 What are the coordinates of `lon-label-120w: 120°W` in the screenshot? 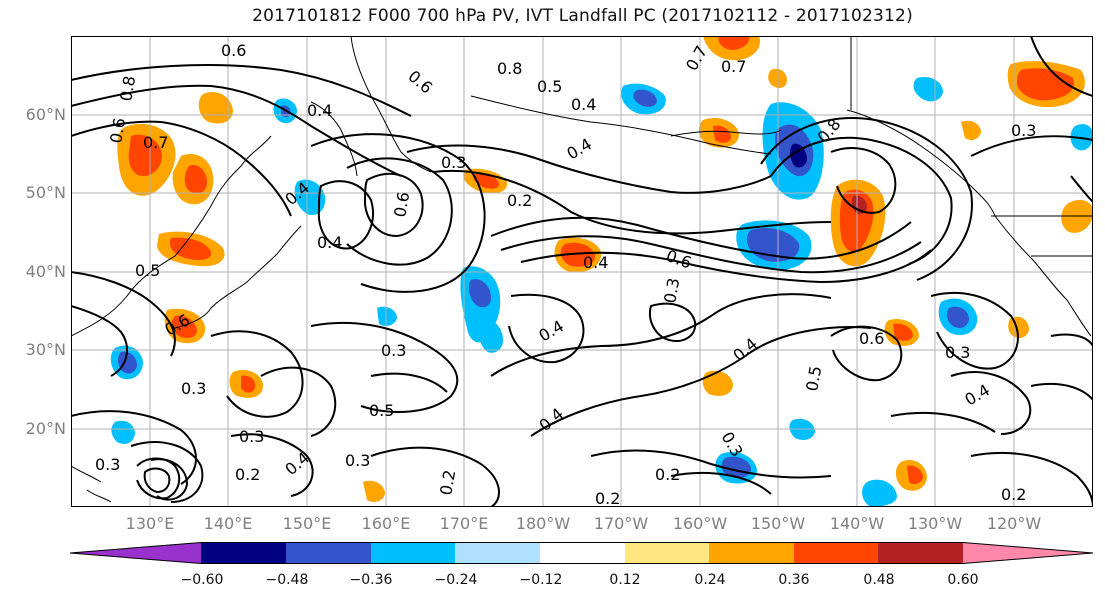 It's located at (1014, 523).